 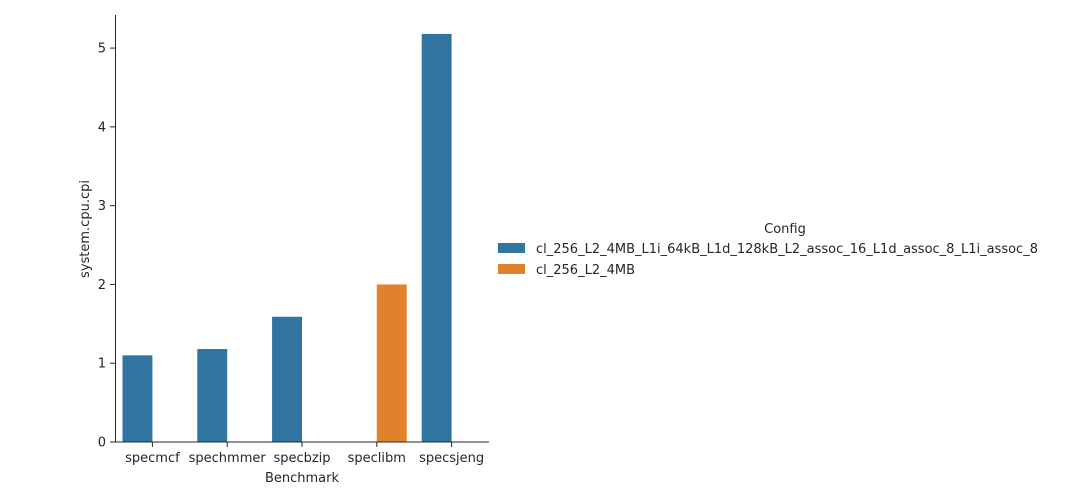 I want to click on y-axis-ticks: 0 1 2 3 4 5, so click(x=106, y=246).